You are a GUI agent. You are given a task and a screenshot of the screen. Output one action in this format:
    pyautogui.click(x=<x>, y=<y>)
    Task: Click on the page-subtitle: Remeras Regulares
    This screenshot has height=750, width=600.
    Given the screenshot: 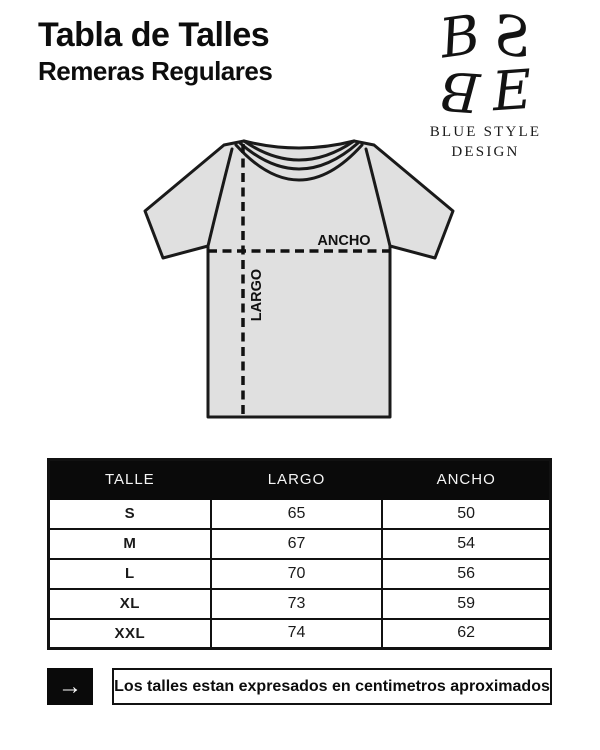 What is the action you would take?
    pyautogui.click(x=155, y=70)
    